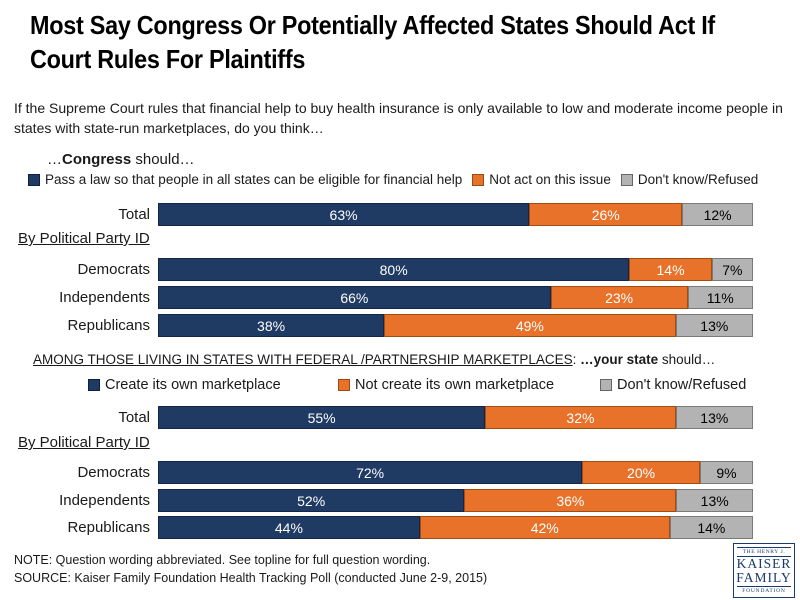 The image size is (800, 600). What do you see at coordinates (576, 359) in the screenshot?
I see `heading-colon: :` at bounding box center [576, 359].